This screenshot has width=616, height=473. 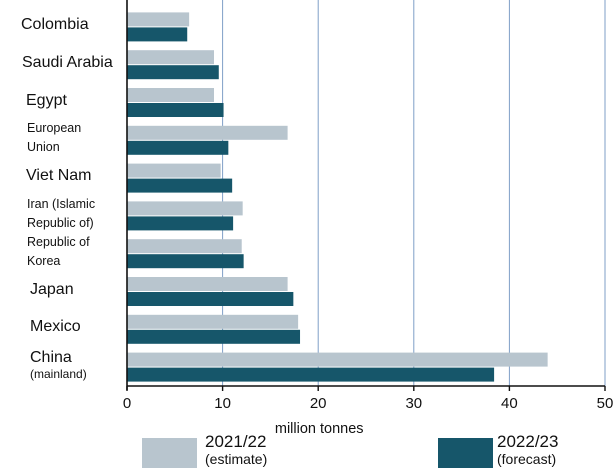 What do you see at coordinates (51, 358) in the screenshot?
I see `category-label-line1: China` at bounding box center [51, 358].